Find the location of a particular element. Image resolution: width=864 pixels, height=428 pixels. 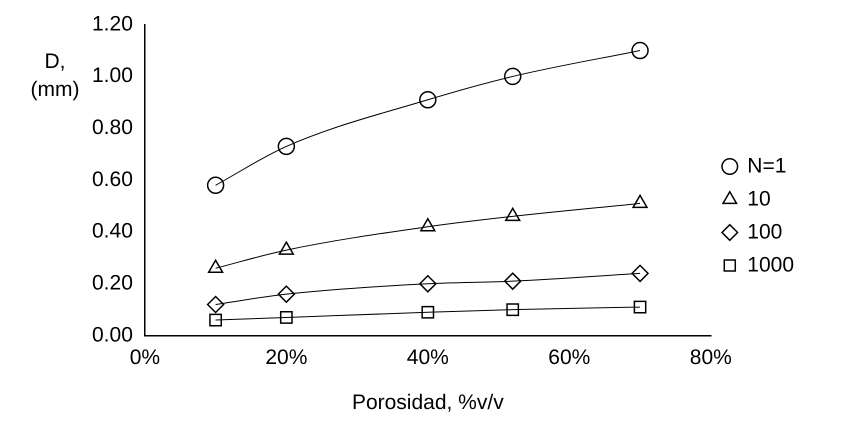

y-axis-title: D, (mm) is located at coordinates (55, 75).